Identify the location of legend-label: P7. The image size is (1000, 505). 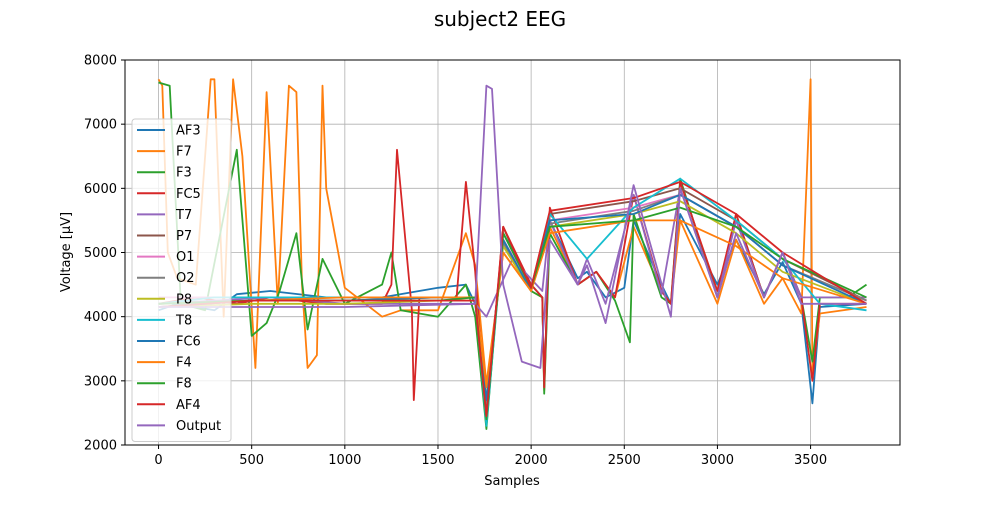
(184, 236).